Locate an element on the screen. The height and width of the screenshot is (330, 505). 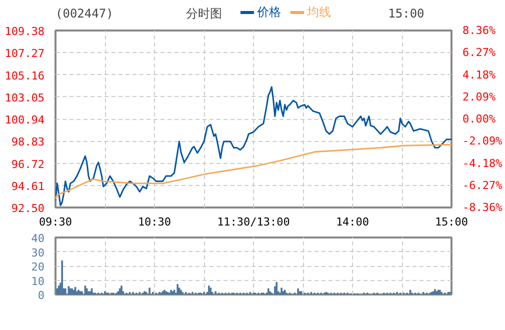
legend-label: 均线 is located at coordinates (319, 12).